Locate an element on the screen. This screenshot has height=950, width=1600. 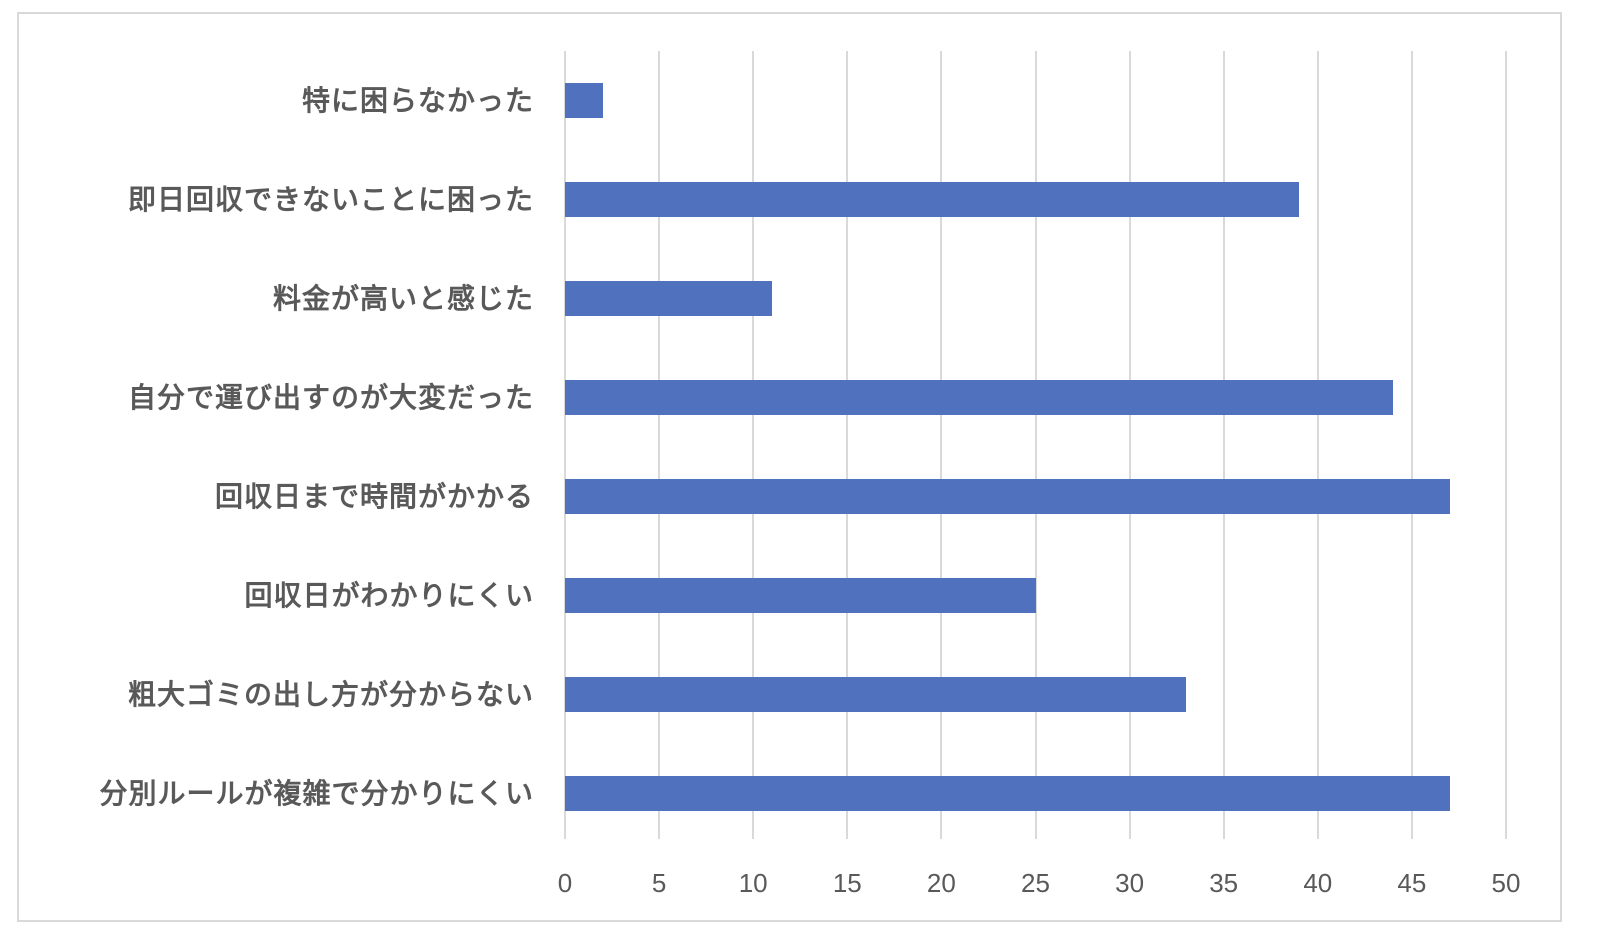
x-tick-label: 30 is located at coordinates (1130, 883).